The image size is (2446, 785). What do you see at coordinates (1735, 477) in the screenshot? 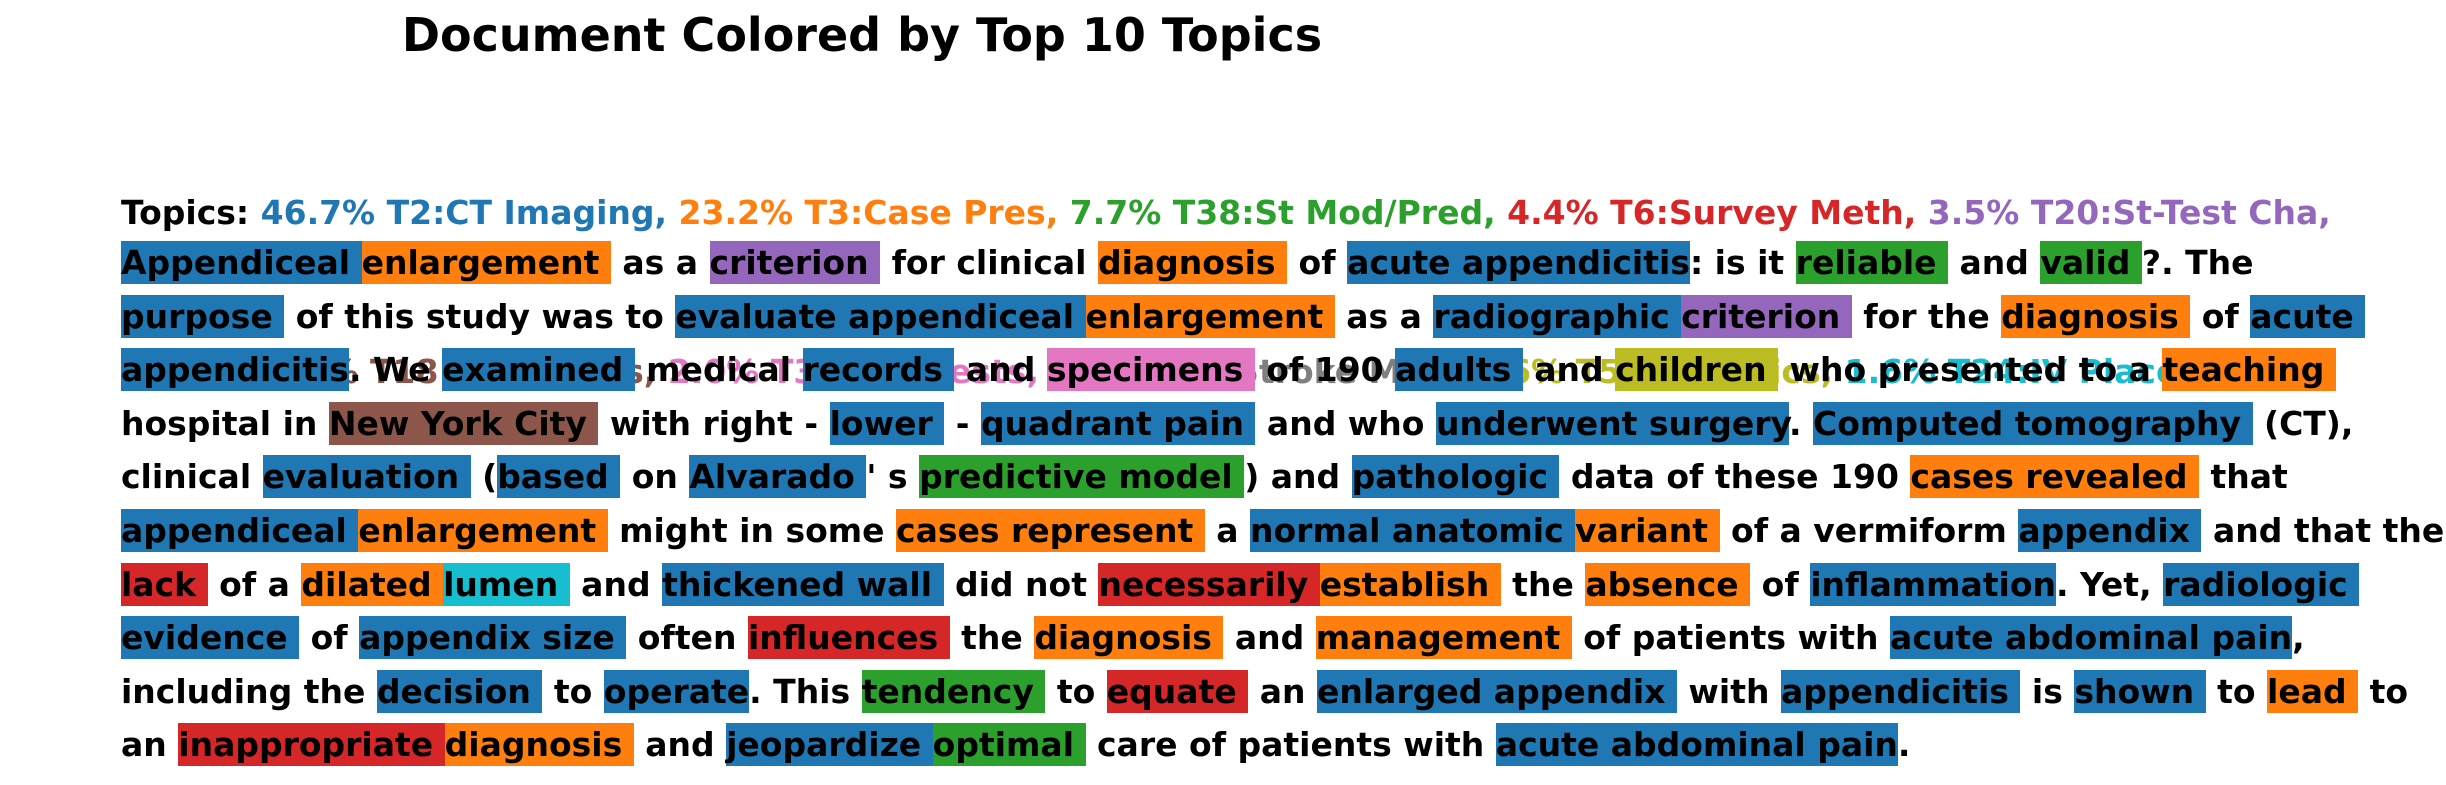
I see `word: data of these 190` at bounding box center [1735, 477].